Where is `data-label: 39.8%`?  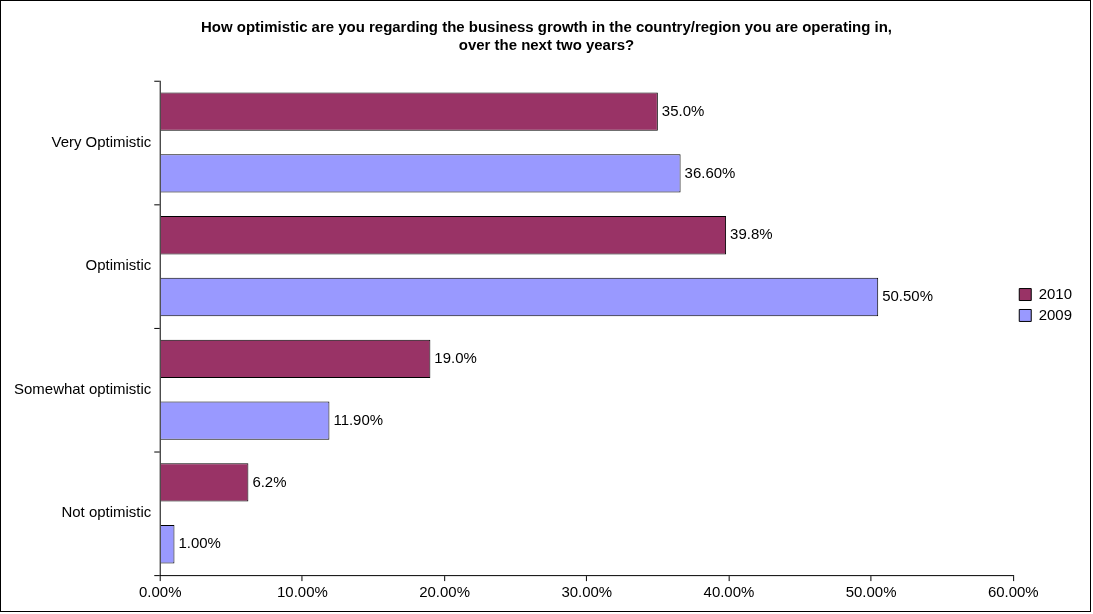 data-label: 39.8% is located at coordinates (751, 234).